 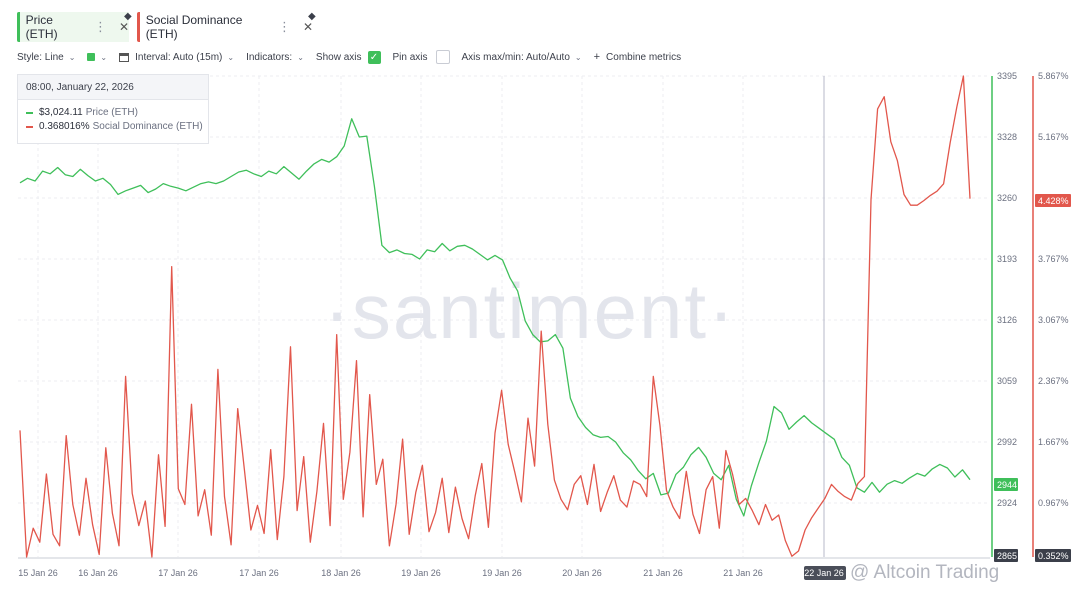 What do you see at coordinates (530, 311) in the screenshot?
I see `santiment-watermark: ·santiment·` at bounding box center [530, 311].